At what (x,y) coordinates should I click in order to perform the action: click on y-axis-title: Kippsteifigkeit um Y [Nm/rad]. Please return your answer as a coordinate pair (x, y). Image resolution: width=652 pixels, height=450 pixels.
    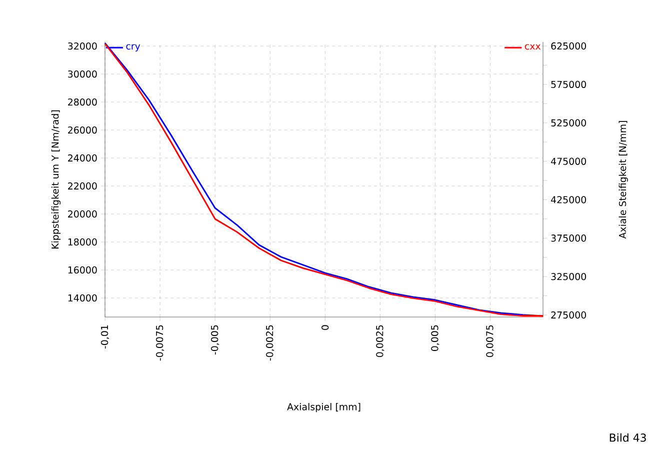
    Looking at the image, I should click on (56, 179).